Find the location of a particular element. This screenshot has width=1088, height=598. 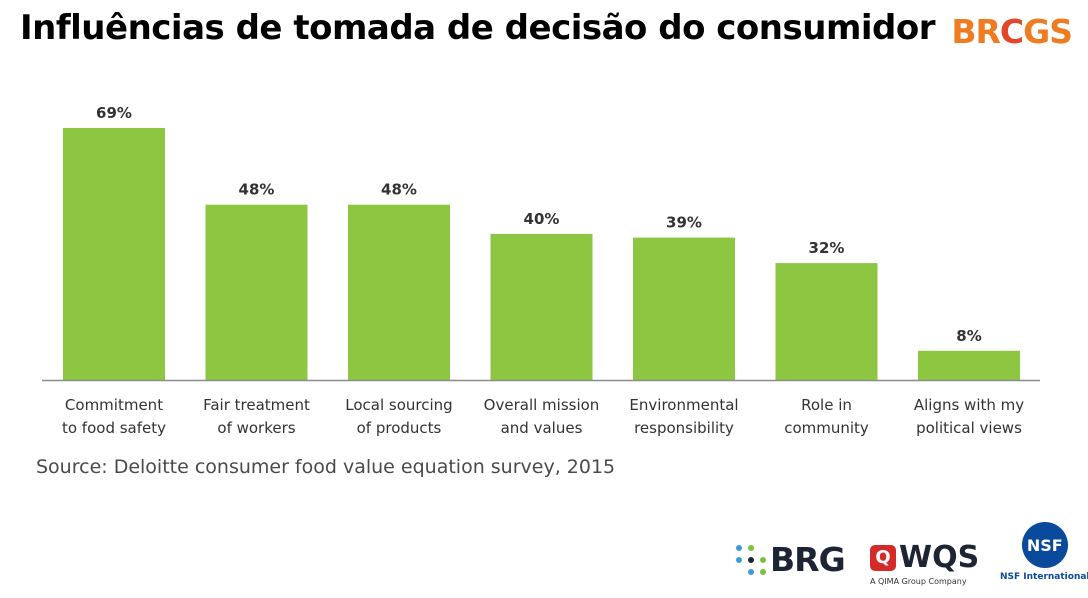

category-label: Local sourcing is located at coordinates (398, 405).